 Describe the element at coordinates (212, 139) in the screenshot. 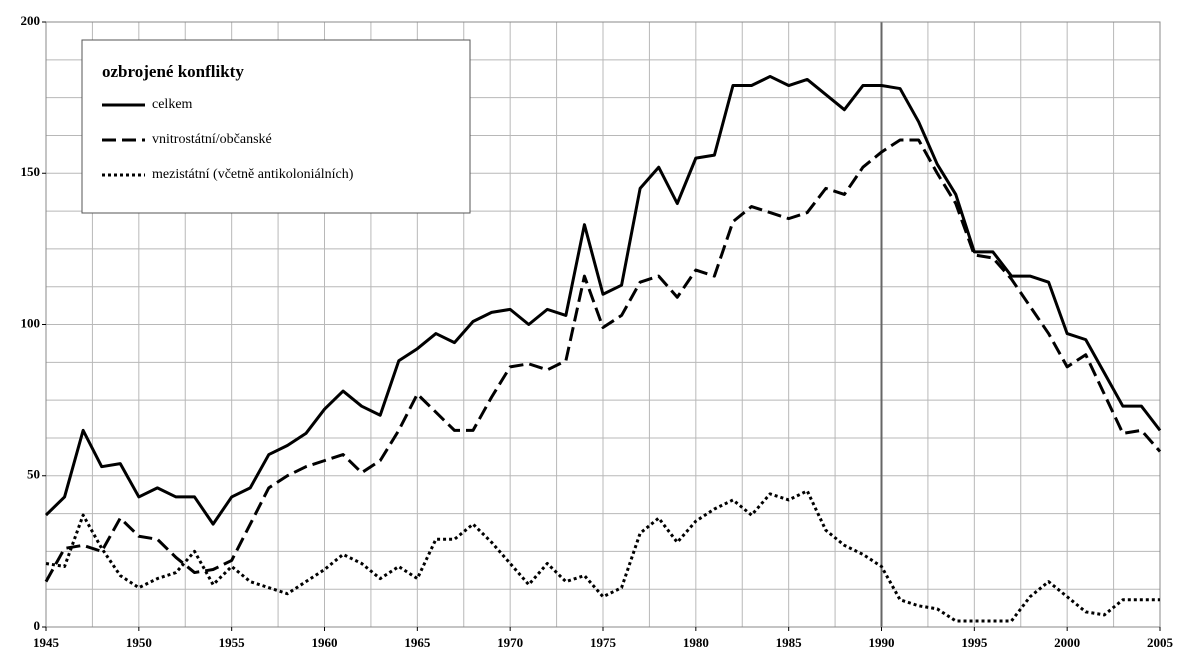

I see `legend-label: vnitrostátní/občanské` at that location.